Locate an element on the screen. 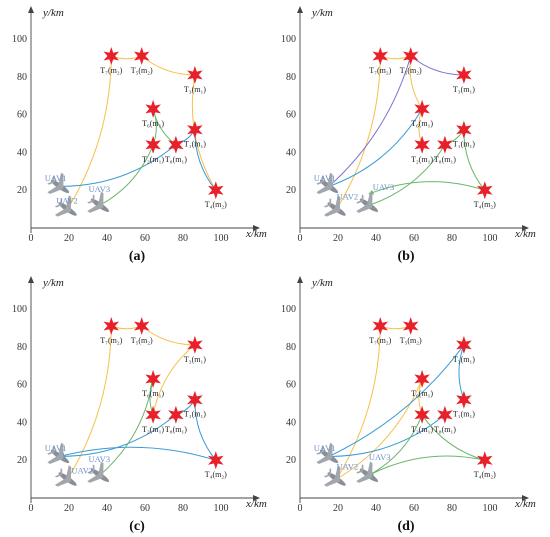  y-tick-label: 100 is located at coordinates (288, 39).